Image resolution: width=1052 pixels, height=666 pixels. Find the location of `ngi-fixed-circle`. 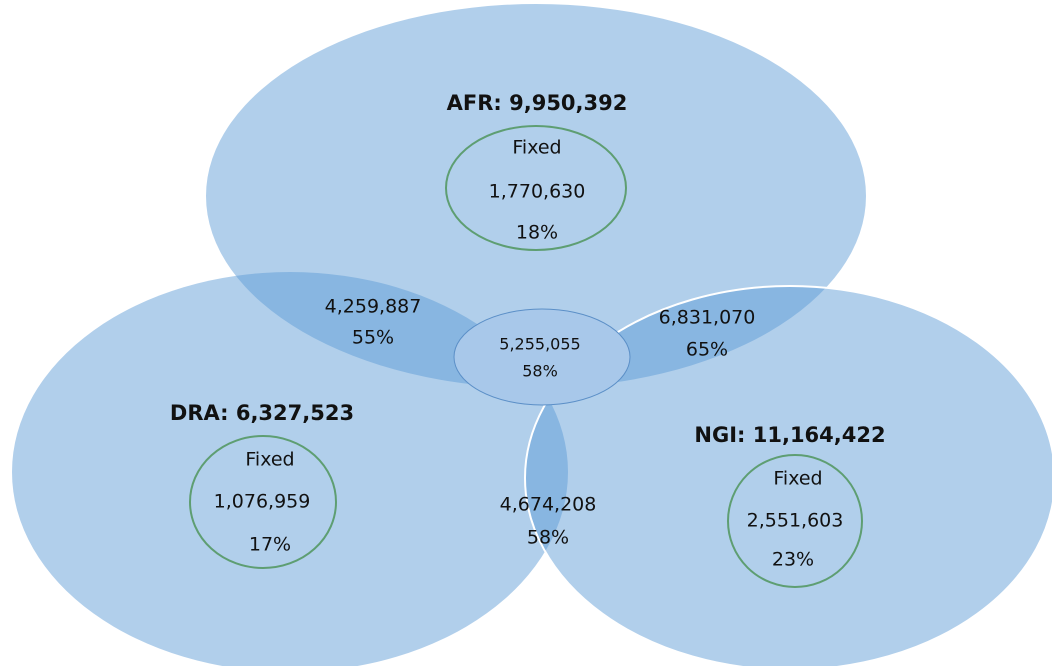

ngi-fixed-circle is located at coordinates (795, 521).